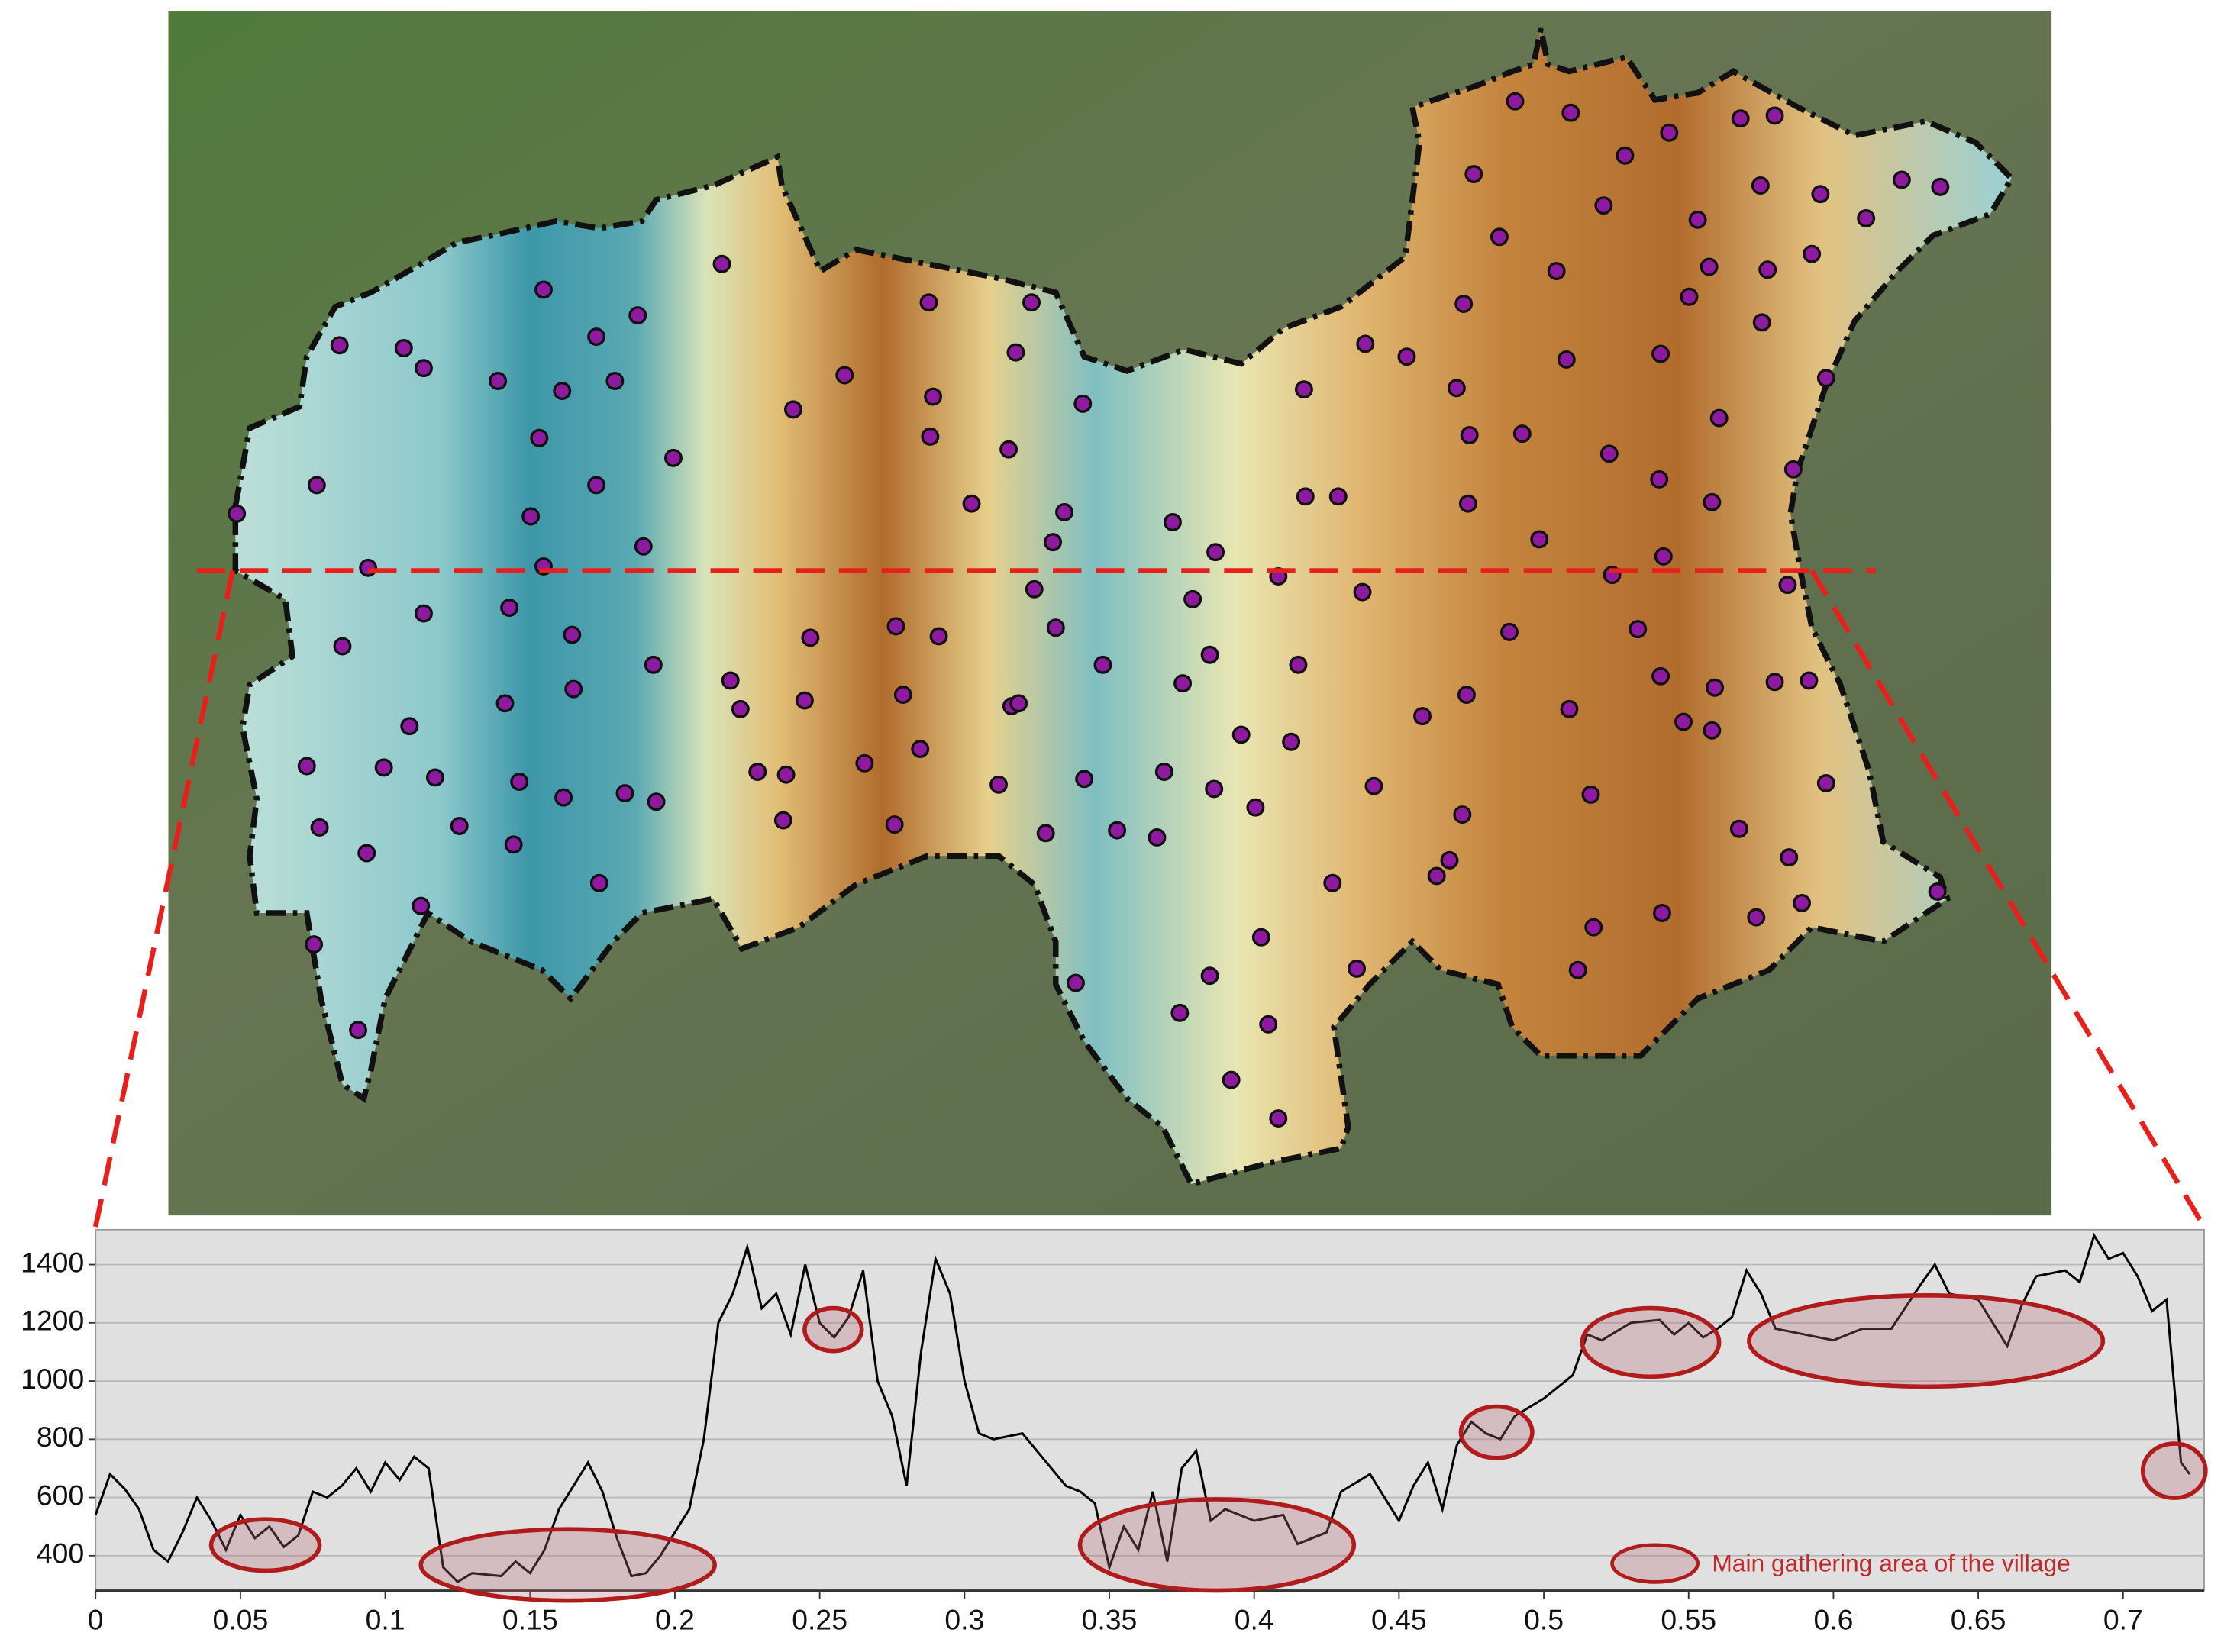  Describe the element at coordinates (163, 898) in the screenshot. I see `zoom-line` at that location.